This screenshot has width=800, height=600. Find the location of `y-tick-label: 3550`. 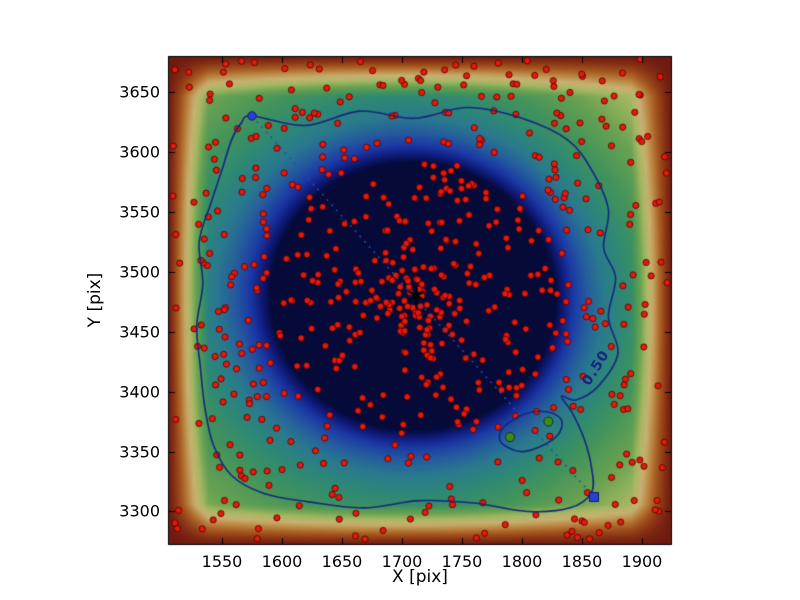

y-tick-label: 3550 is located at coordinates (139, 212).